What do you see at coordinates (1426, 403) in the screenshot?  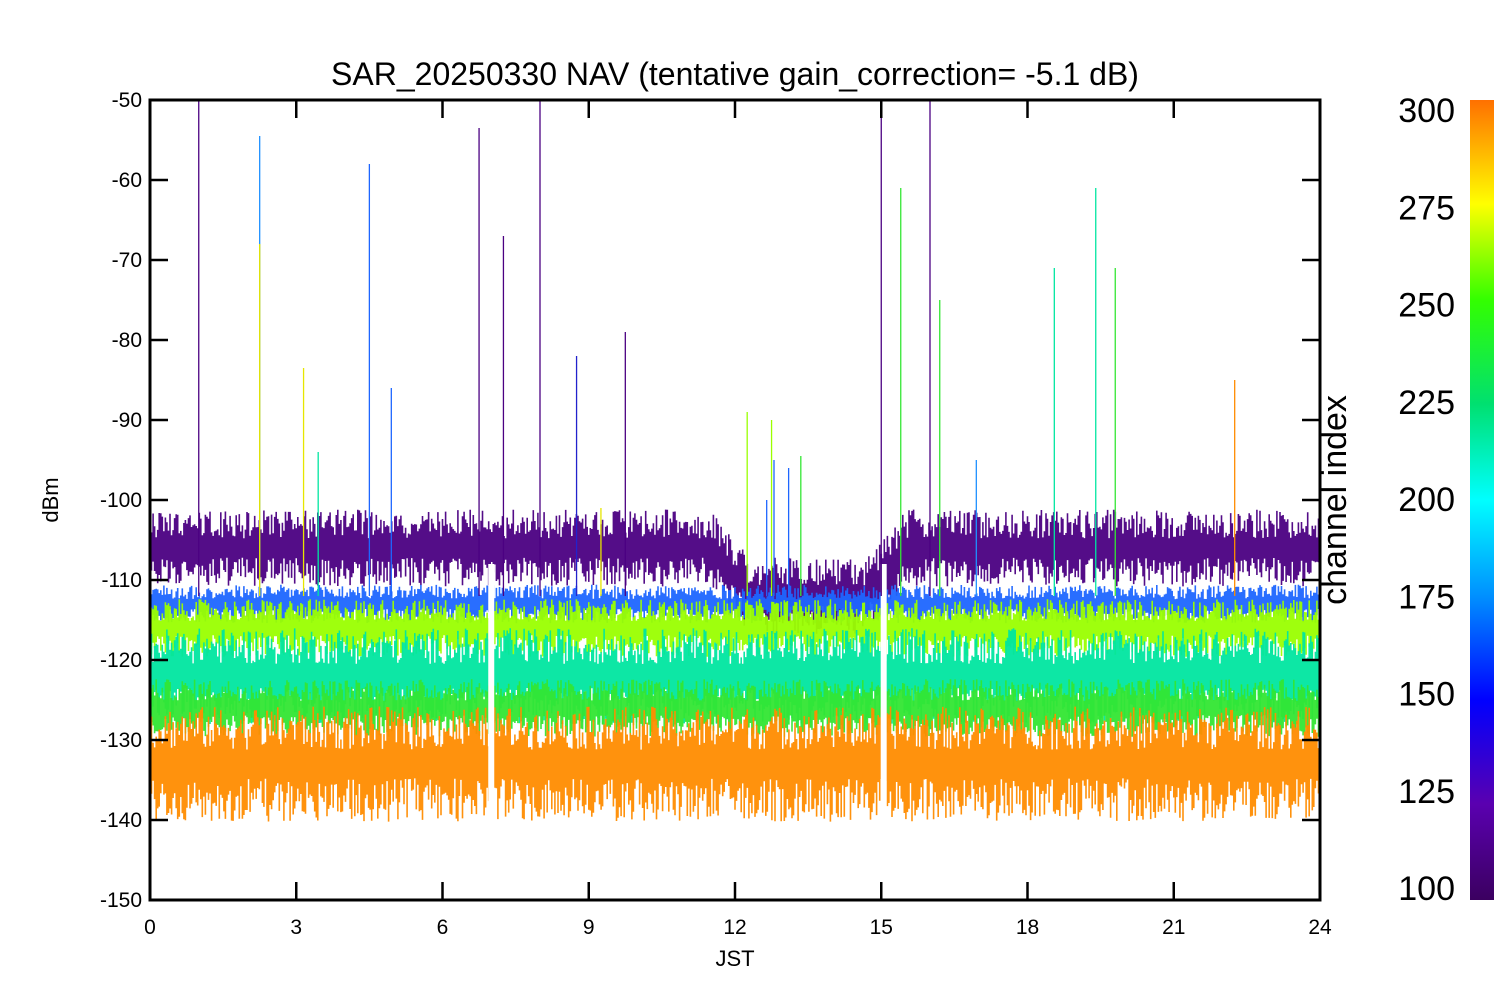 I see `colorbar-tick-label-3: 225` at bounding box center [1426, 403].